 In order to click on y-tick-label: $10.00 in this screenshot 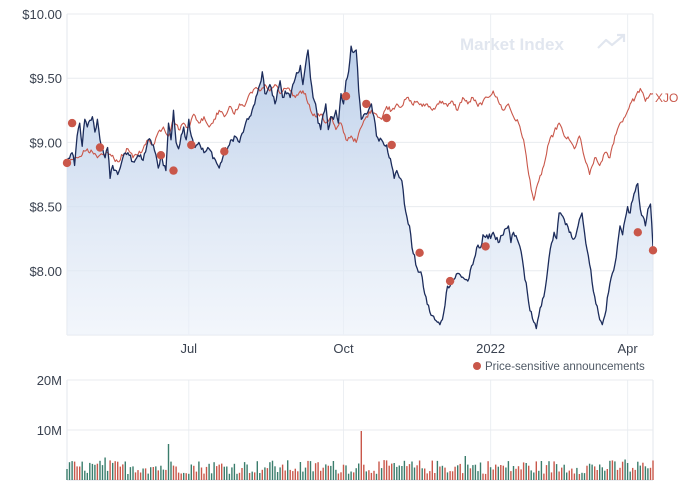, I will do `click(42, 14)`.